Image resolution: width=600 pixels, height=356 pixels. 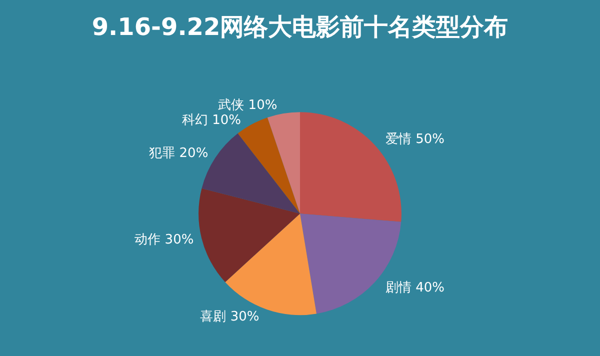 I want to click on slice-label: 动作 30%, so click(x=164, y=240).